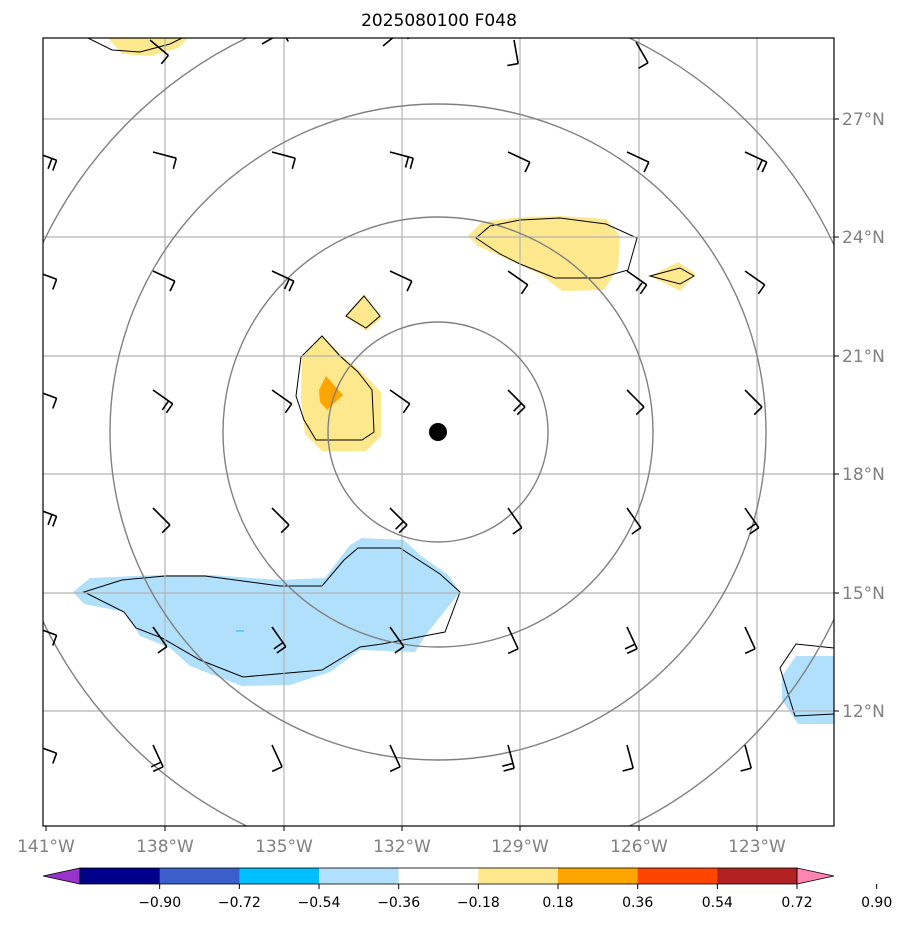 This screenshot has width=904, height=928. Describe the element at coordinates (863, 475) in the screenshot. I see `lat-label: 18°N` at that location.